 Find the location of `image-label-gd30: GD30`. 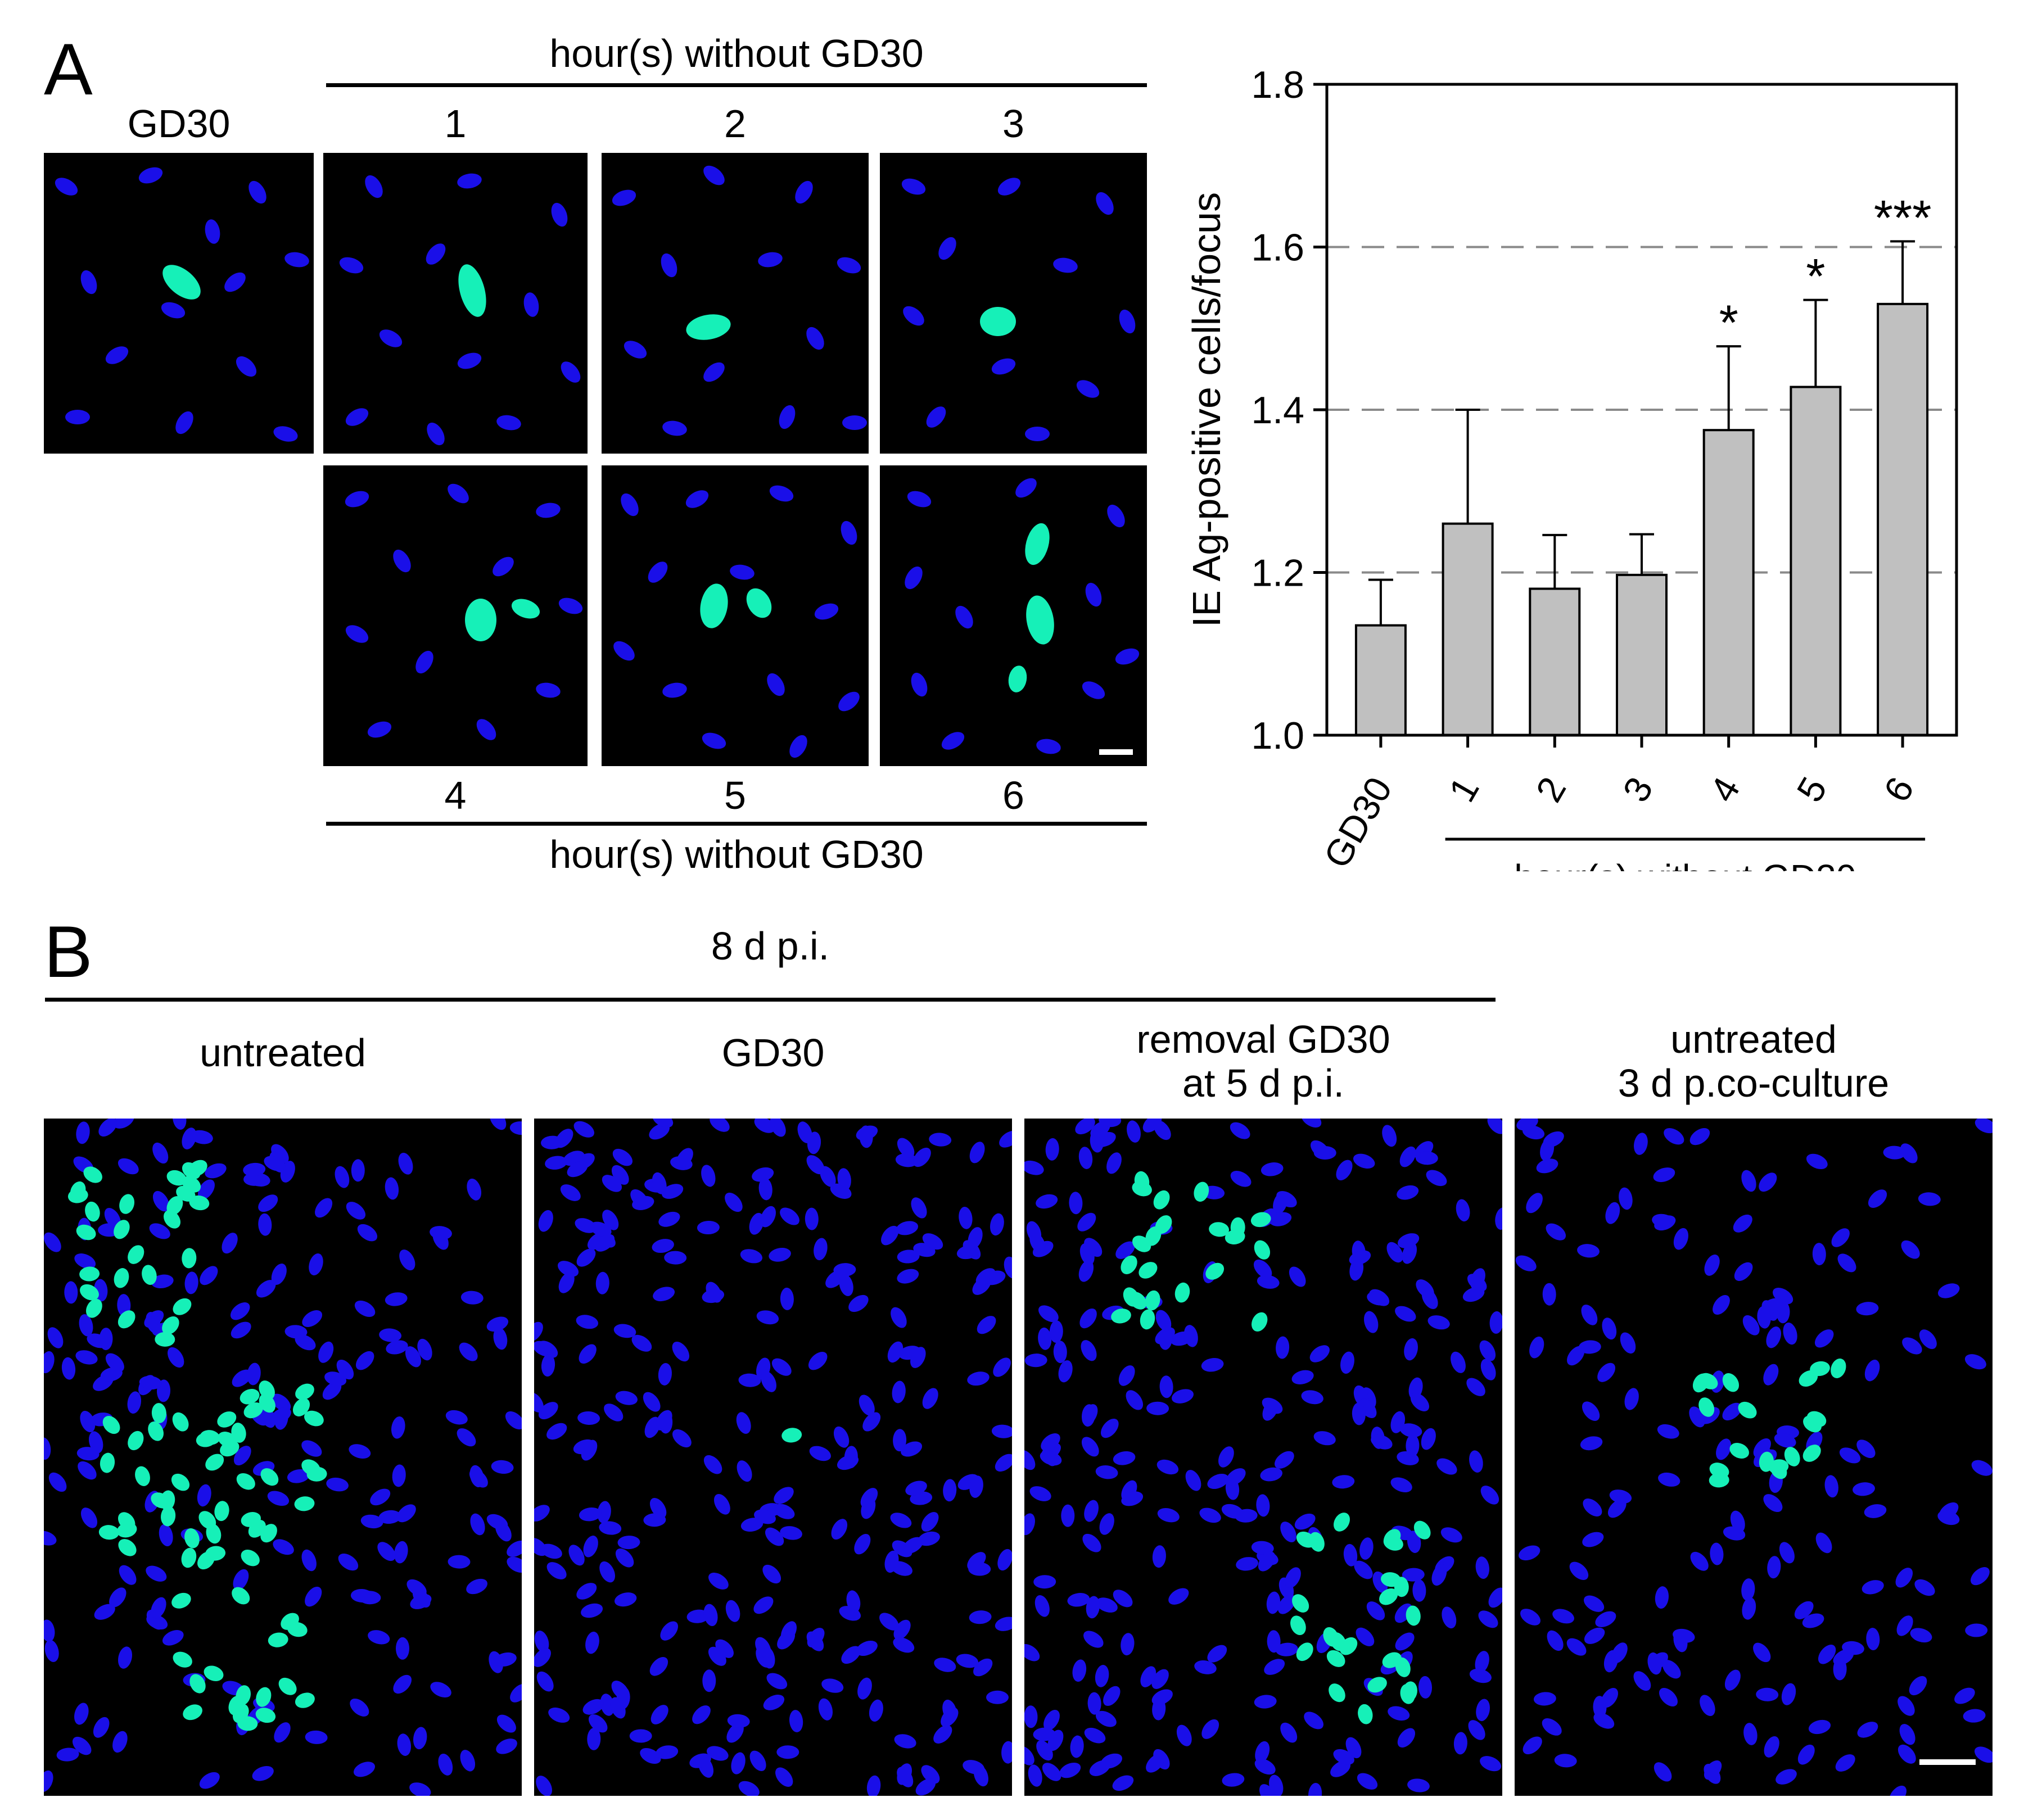

image-label-gd30: GD30 is located at coordinates (179, 124).